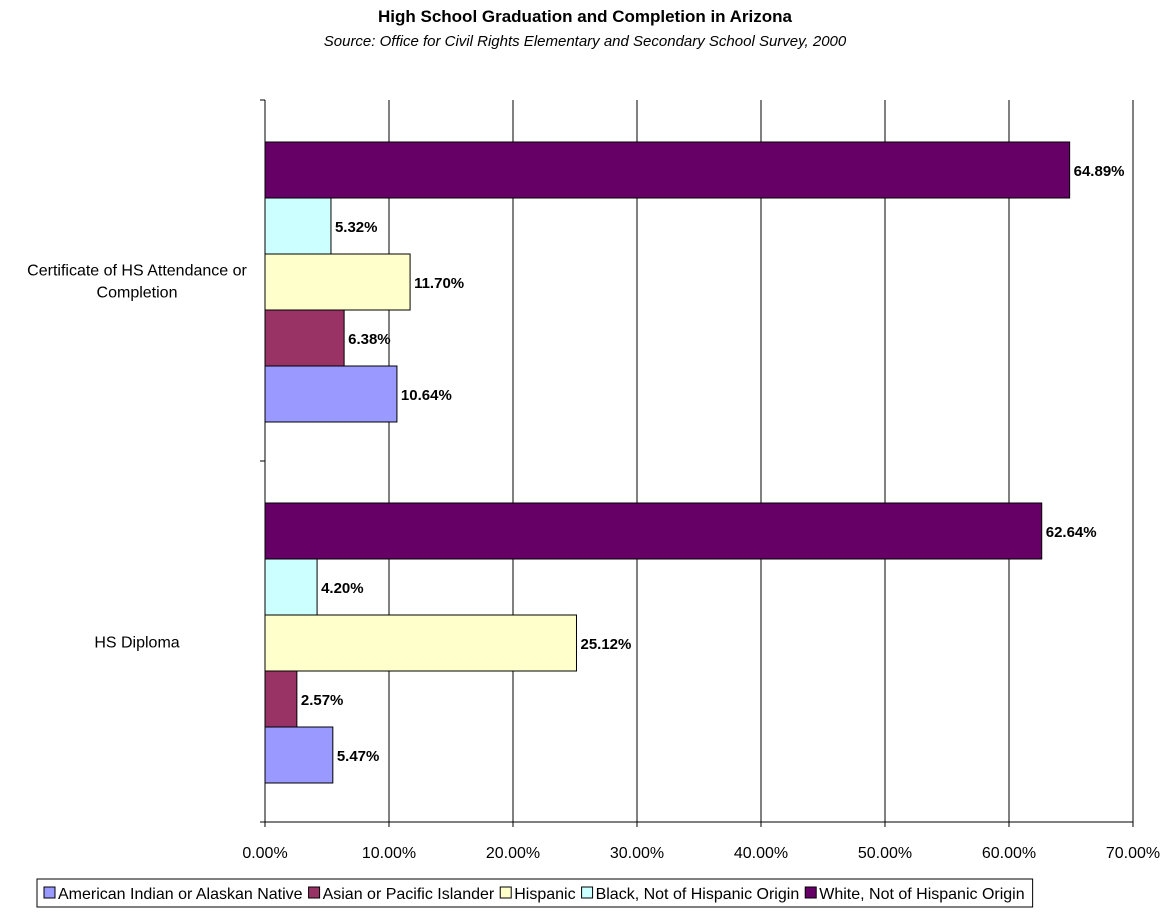 The width and height of the screenshot is (1170, 915). What do you see at coordinates (761, 853) in the screenshot?
I see `x-tick-label: 40.00%` at bounding box center [761, 853].